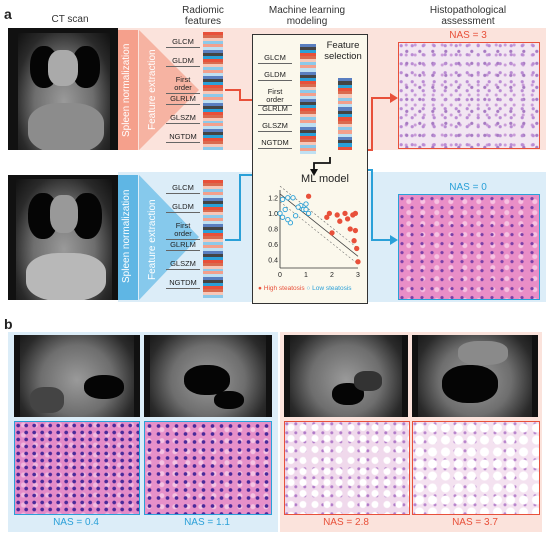 This screenshot has width=550, height=535. I want to click on y-tick-label: 0.6, so click(273, 245).